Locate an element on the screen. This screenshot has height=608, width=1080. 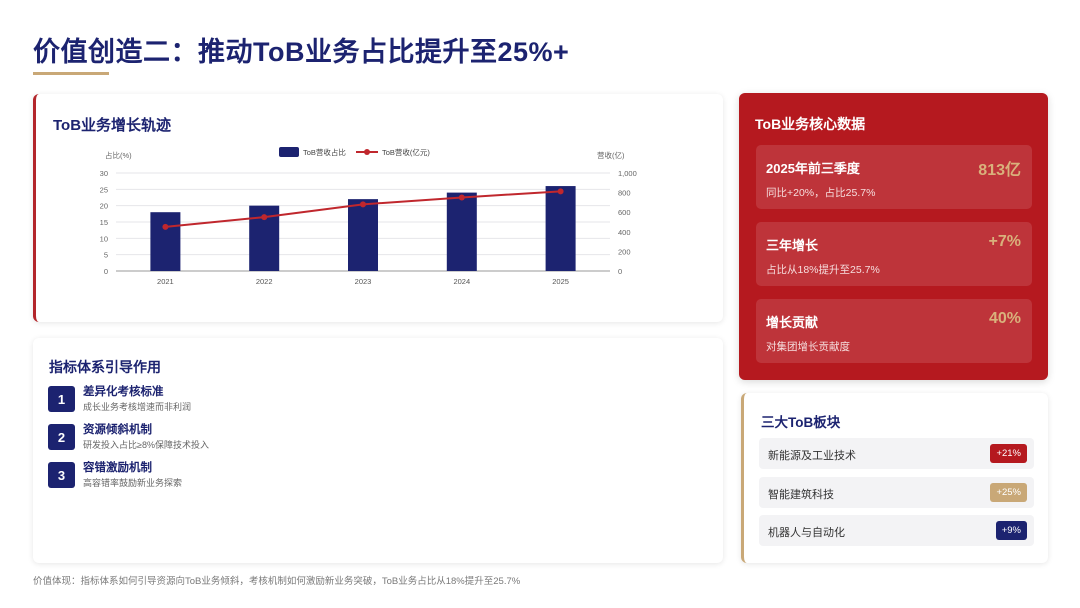
legend-line-marker is located at coordinates (367, 152).